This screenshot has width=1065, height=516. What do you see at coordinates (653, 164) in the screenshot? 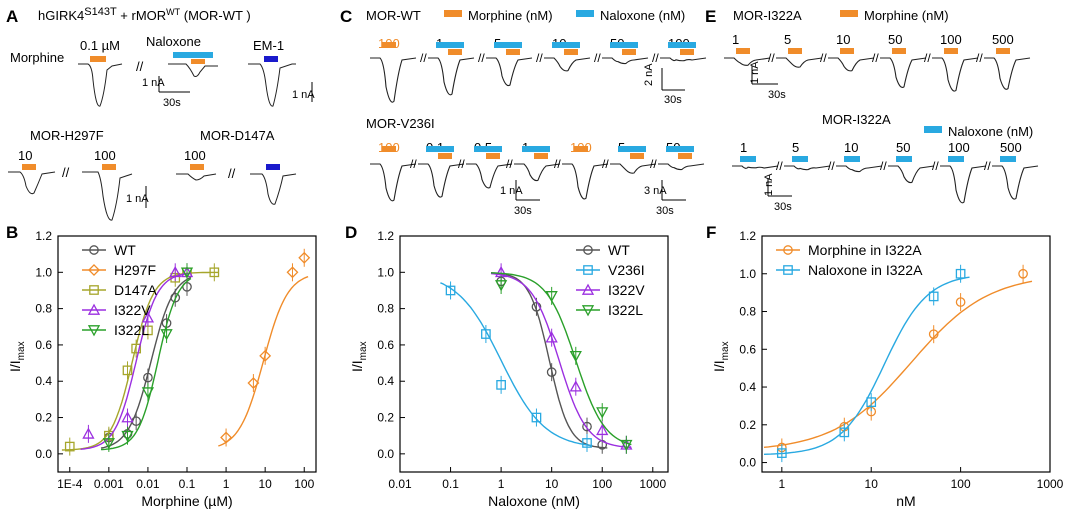
I see `c-row2-break-6: //` at bounding box center [653, 164].